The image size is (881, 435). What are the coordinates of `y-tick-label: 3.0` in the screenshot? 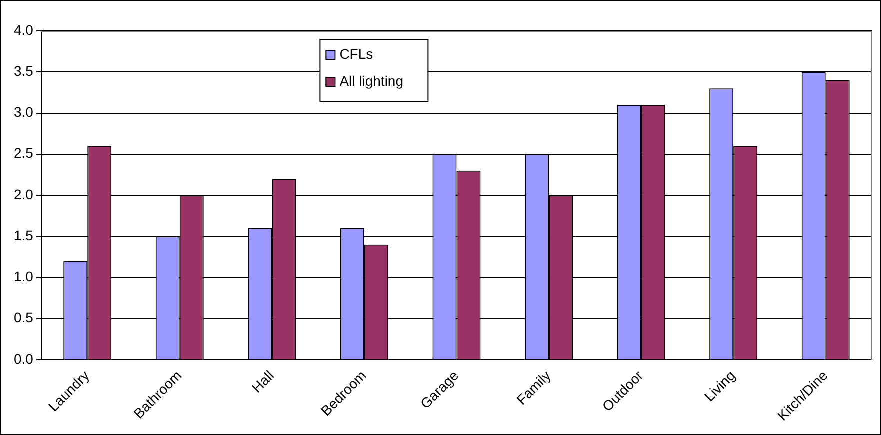 It's located at (24, 112).